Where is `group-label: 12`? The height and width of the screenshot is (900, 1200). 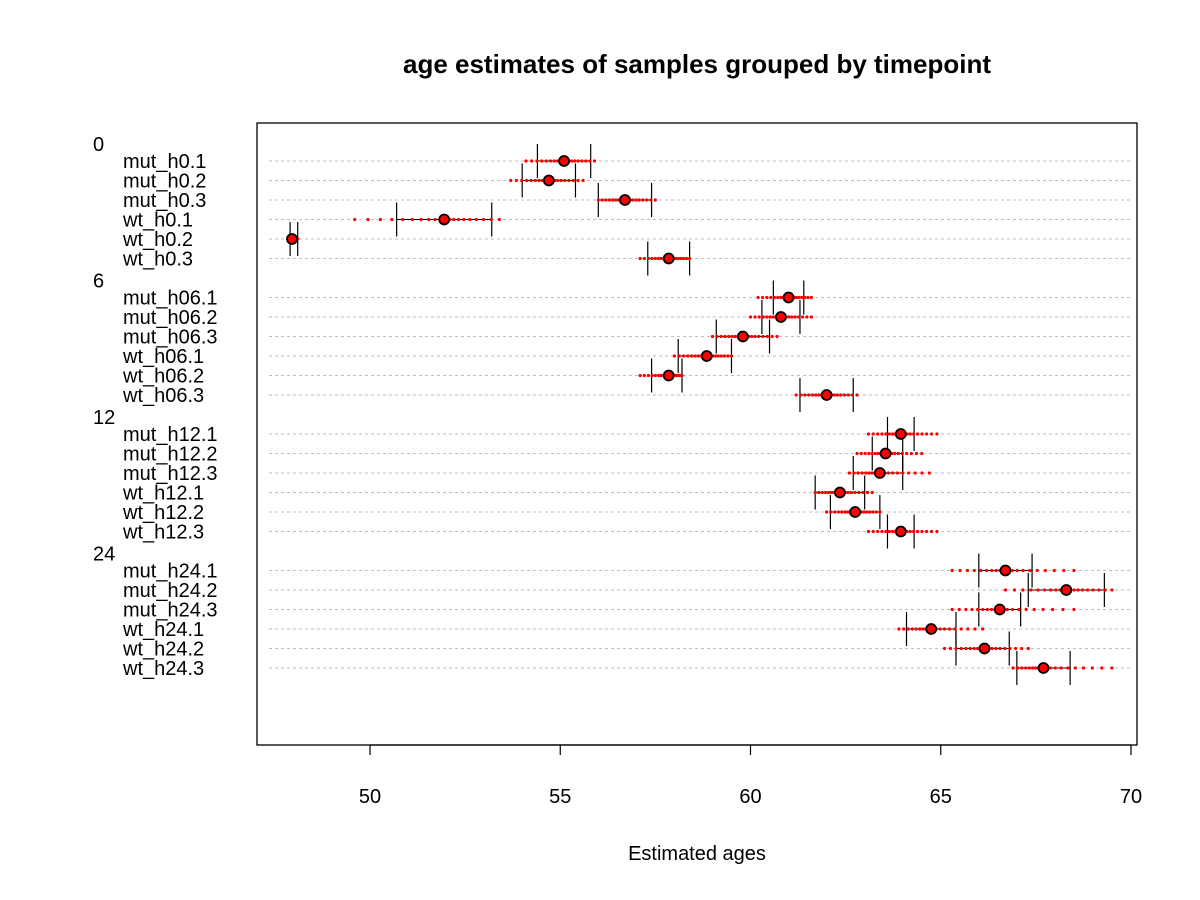 group-label: 12 is located at coordinates (104, 418).